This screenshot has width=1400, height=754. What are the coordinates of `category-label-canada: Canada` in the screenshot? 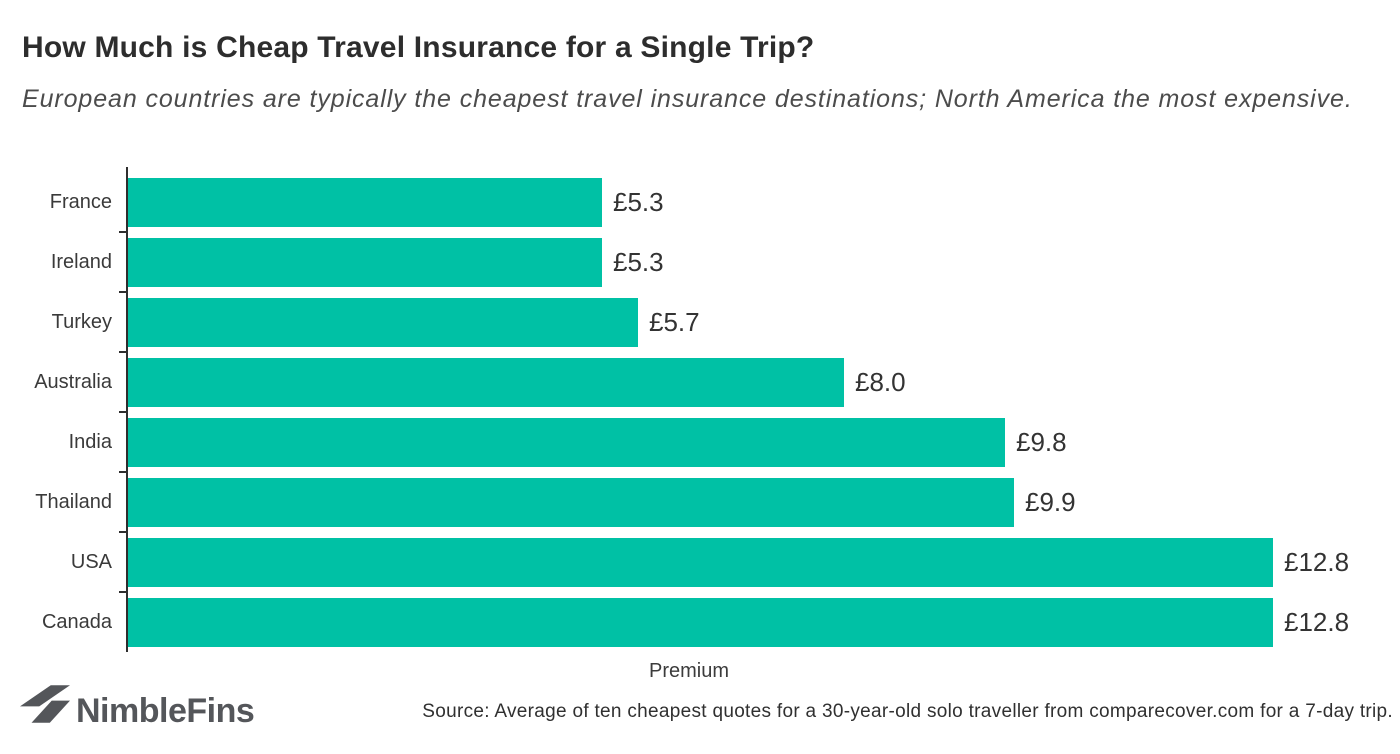 It's located at (76, 621).